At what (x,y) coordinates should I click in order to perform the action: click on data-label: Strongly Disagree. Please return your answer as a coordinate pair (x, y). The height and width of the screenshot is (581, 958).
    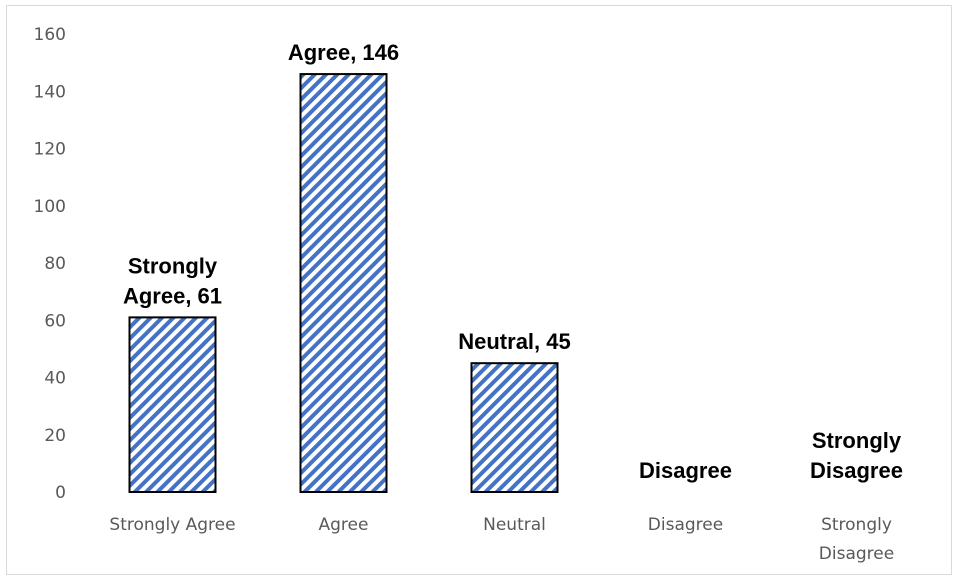
    Looking at the image, I should click on (856, 455).